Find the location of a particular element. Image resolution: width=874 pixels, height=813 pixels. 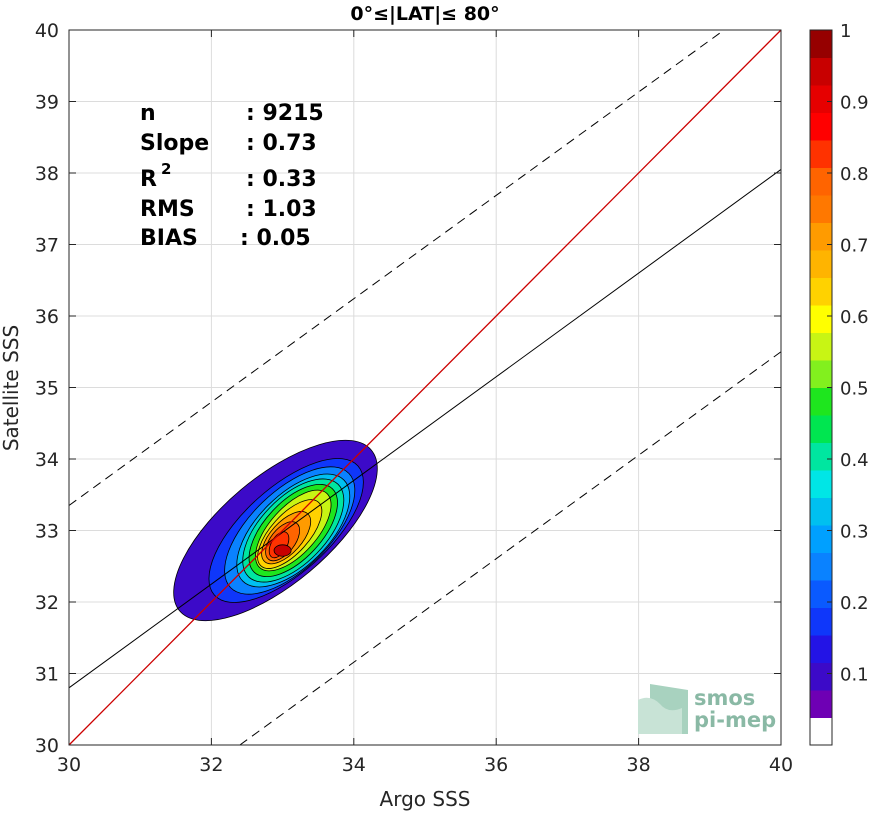

x-tick-label: 40 is located at coordinates (781, 765).